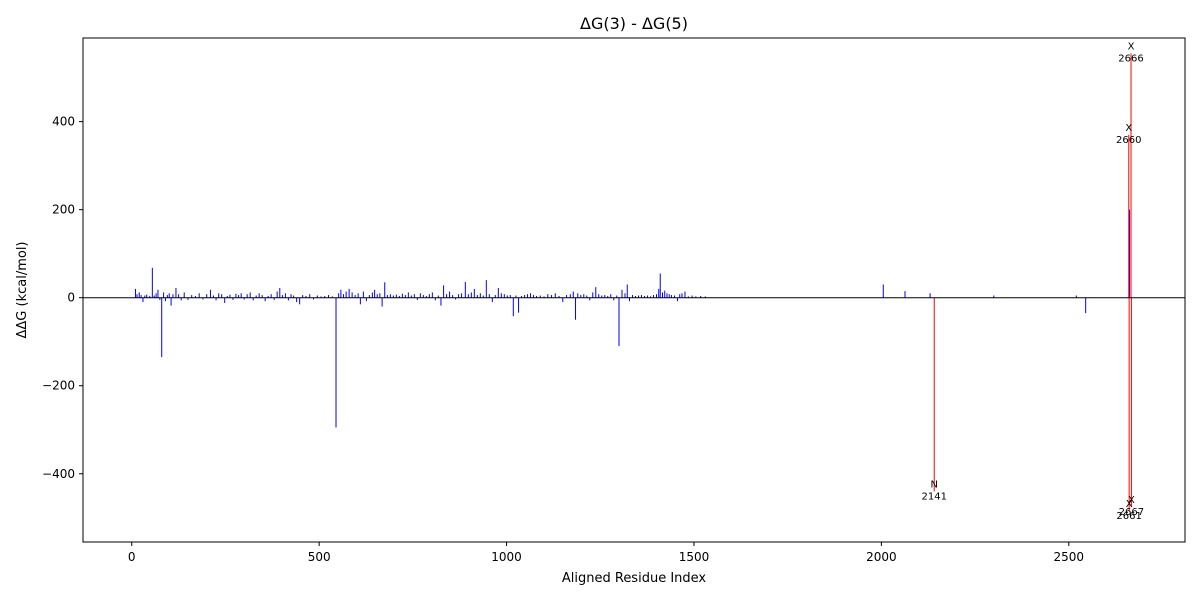  I want to click on annotation-index: 2661, so click(1128, 516).